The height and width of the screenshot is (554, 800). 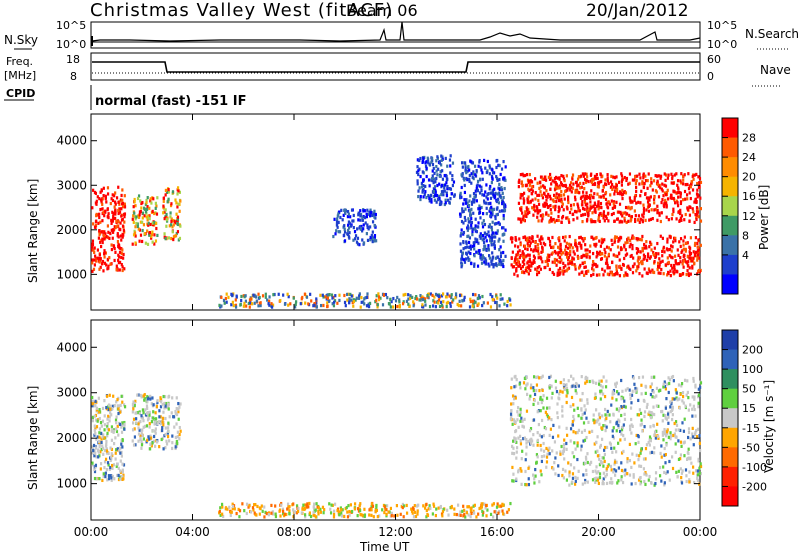 What do you see at coordinates (749, 157) in the screenshot?
I see `colorbar-tick-label: 24` at bounding box center [749, 157].